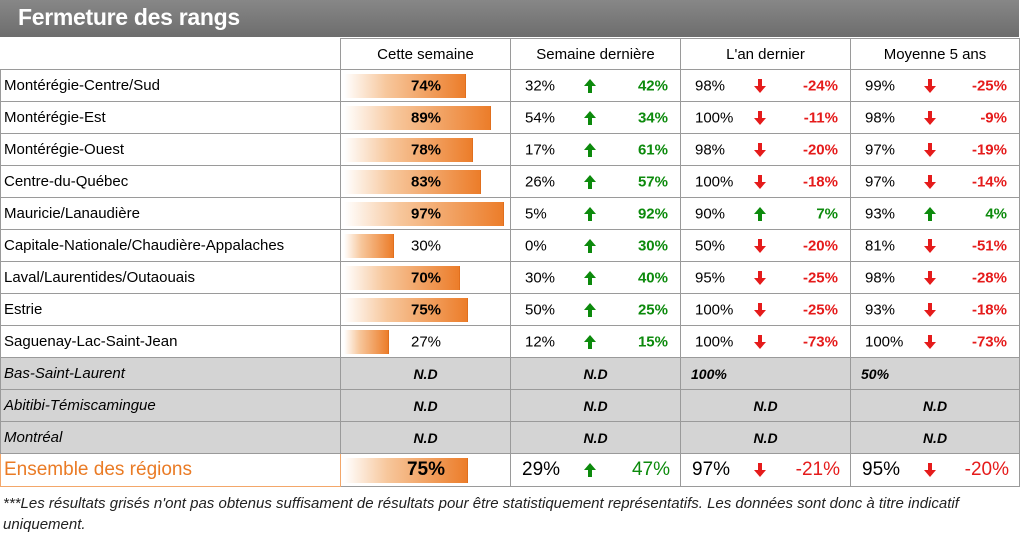 Image resolution: width=1024 pixels, height=536 pixels. What do you see at coordinates (595, 245) in the screenshot?
I see `comparison-cell: 0% 30%` at bounding box center [595, 245].